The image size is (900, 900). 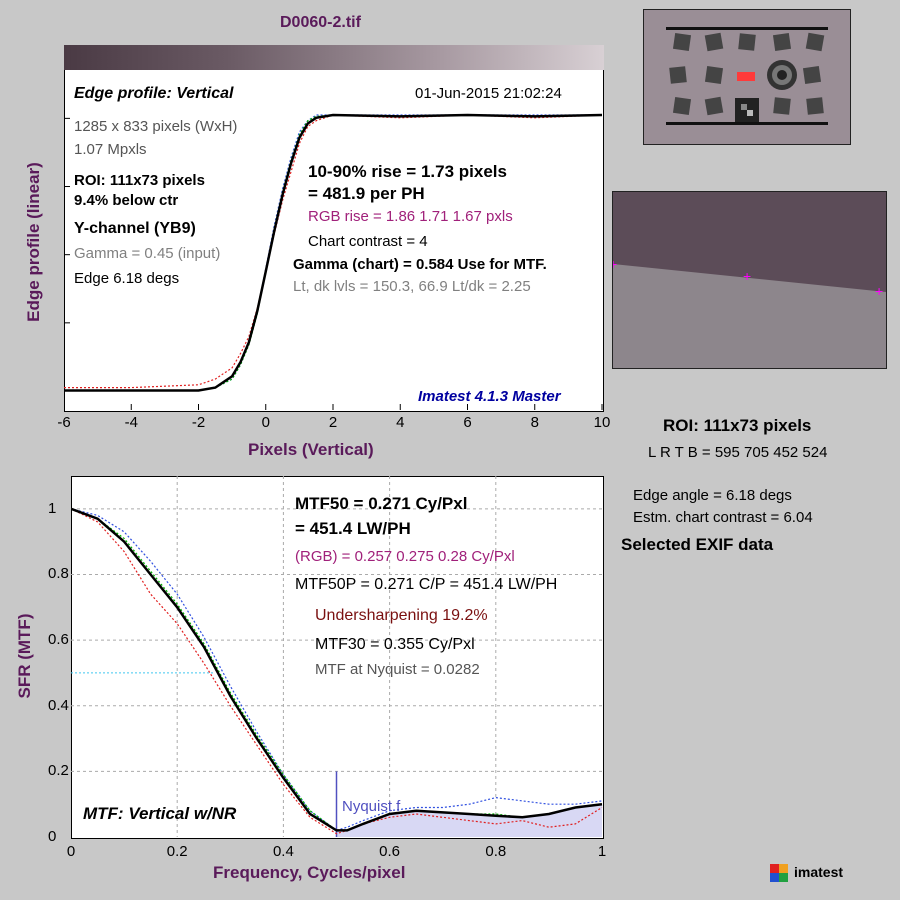 What do you see at coordinates (401, 615) in the screenshot?
I see `undersharpening: Undersharpening 19.2%` at bounding box center [401, 615].